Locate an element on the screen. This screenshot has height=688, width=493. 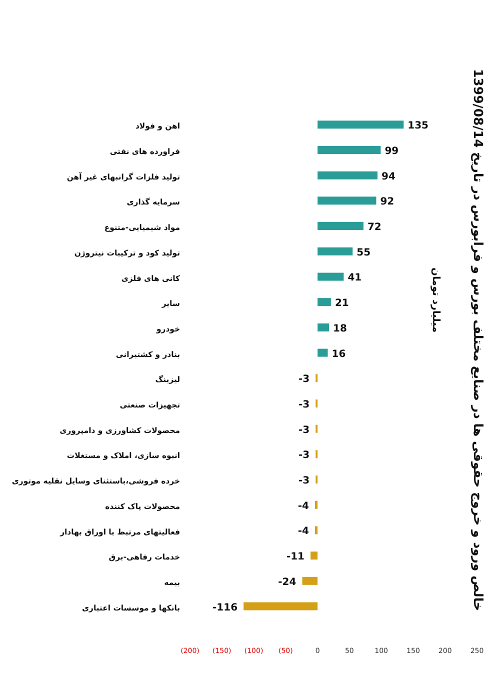
data-label: 94 is located at coordinates (389, 176).